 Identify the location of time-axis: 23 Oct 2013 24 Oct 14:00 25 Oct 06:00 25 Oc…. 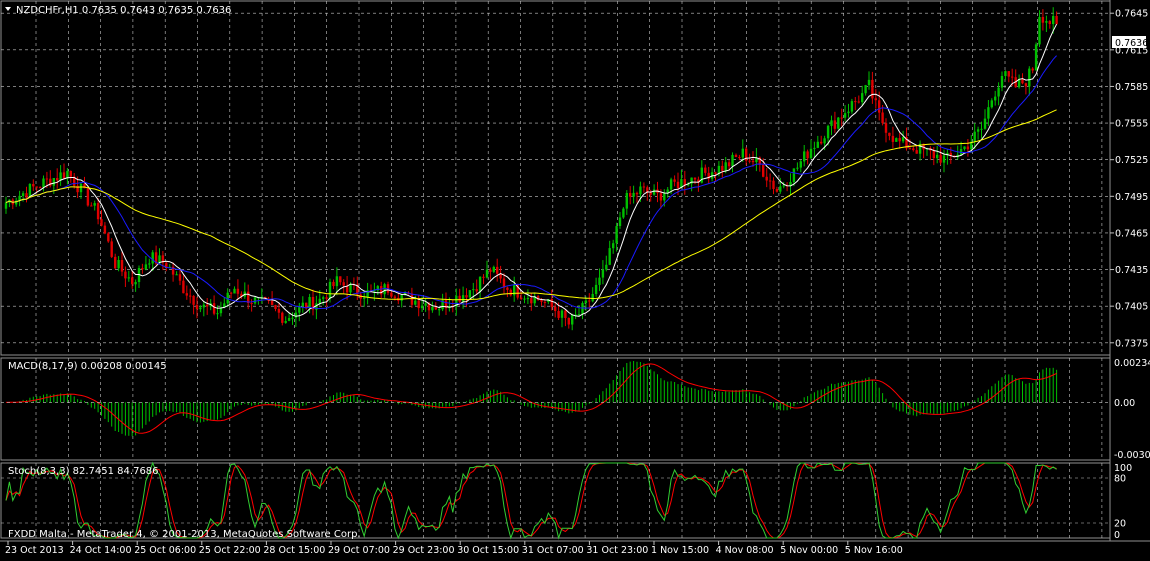
(454, 548).